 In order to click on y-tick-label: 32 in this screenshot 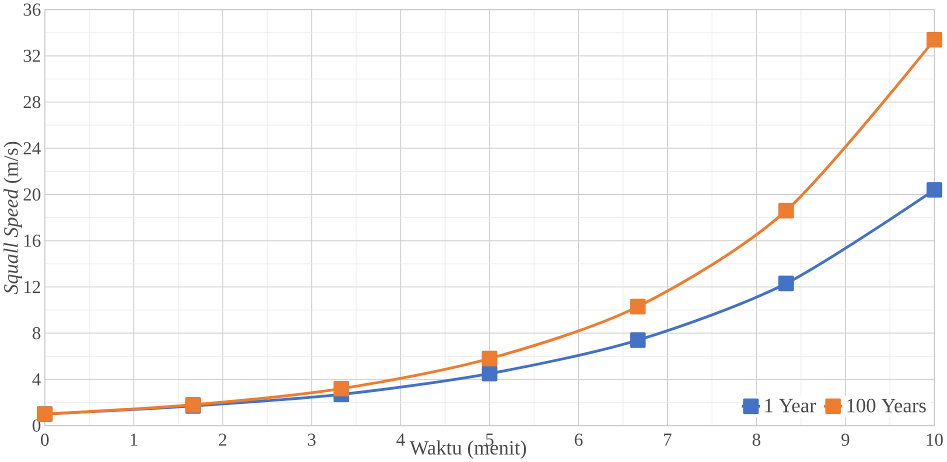, I will do `click(32, 56)`.